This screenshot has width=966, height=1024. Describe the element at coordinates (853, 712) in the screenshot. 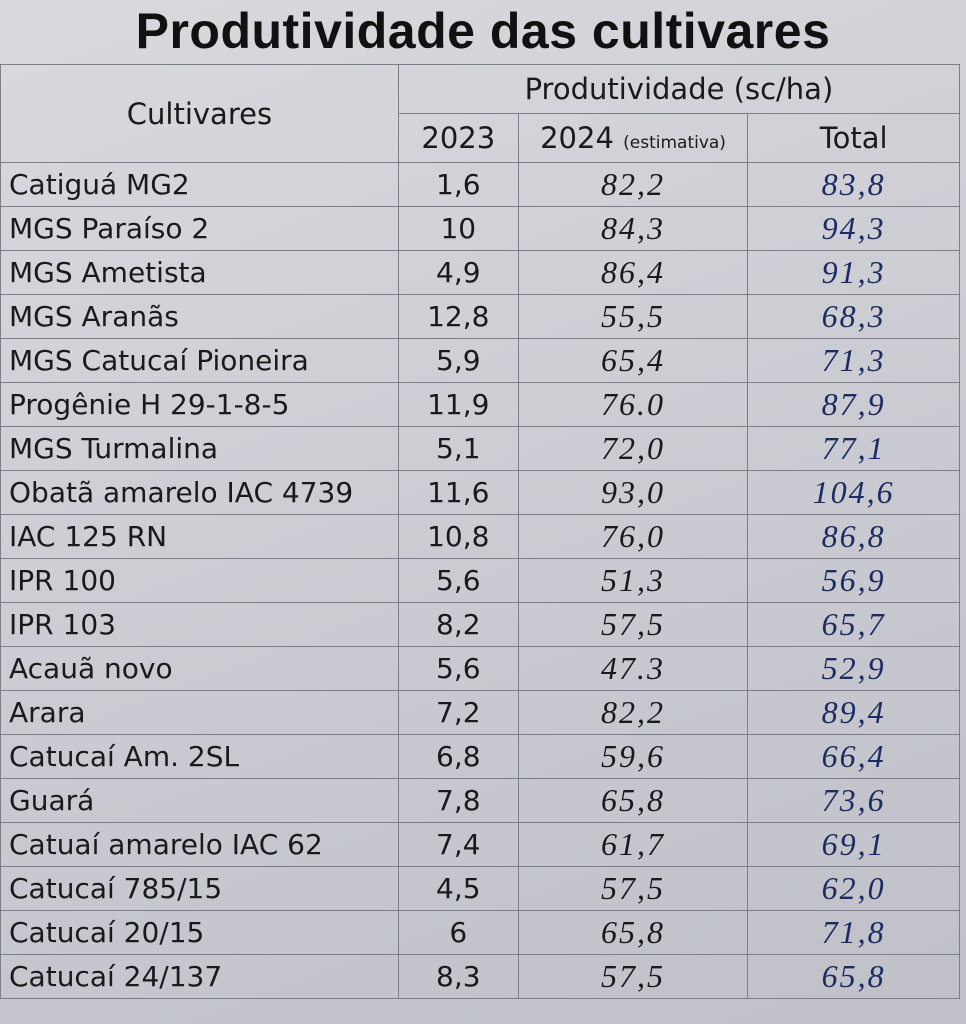

I see `value-total: 89,4` at that location.